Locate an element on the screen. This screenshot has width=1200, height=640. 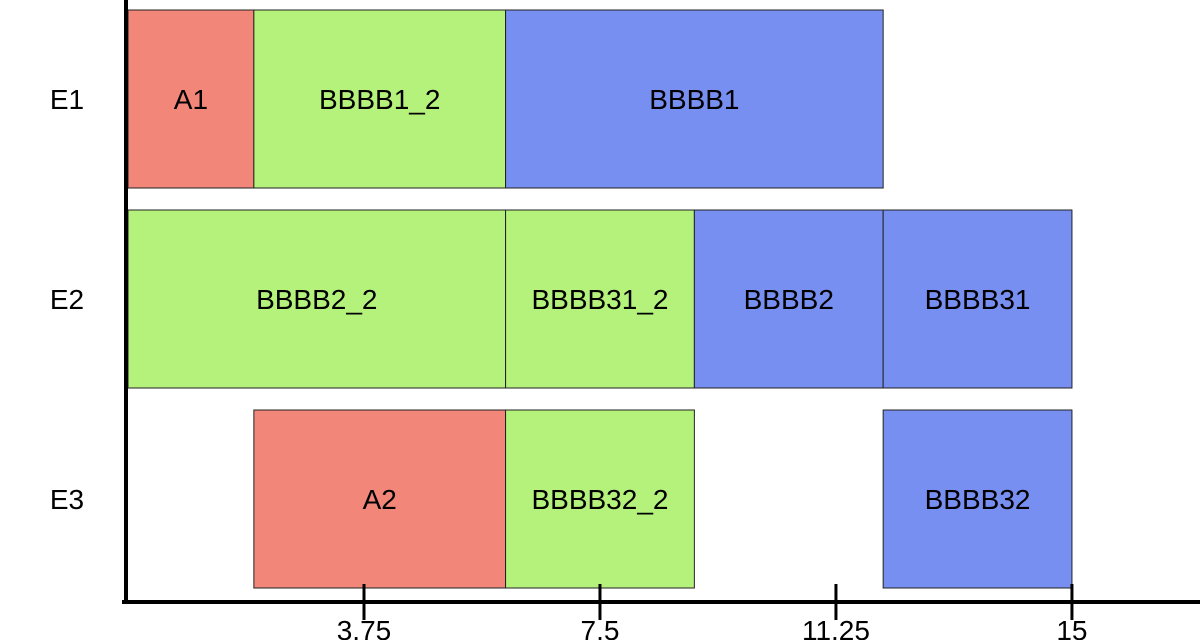
bar-label: BBBB31 is located at coordinates (978, 299).